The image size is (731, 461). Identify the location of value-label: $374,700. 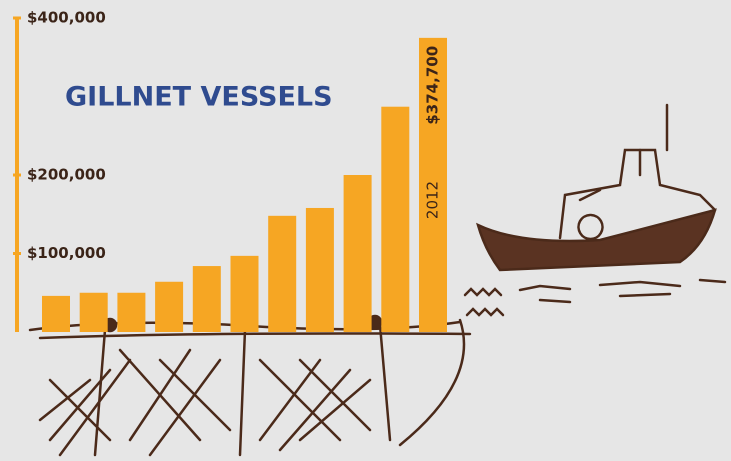
(433, 85).